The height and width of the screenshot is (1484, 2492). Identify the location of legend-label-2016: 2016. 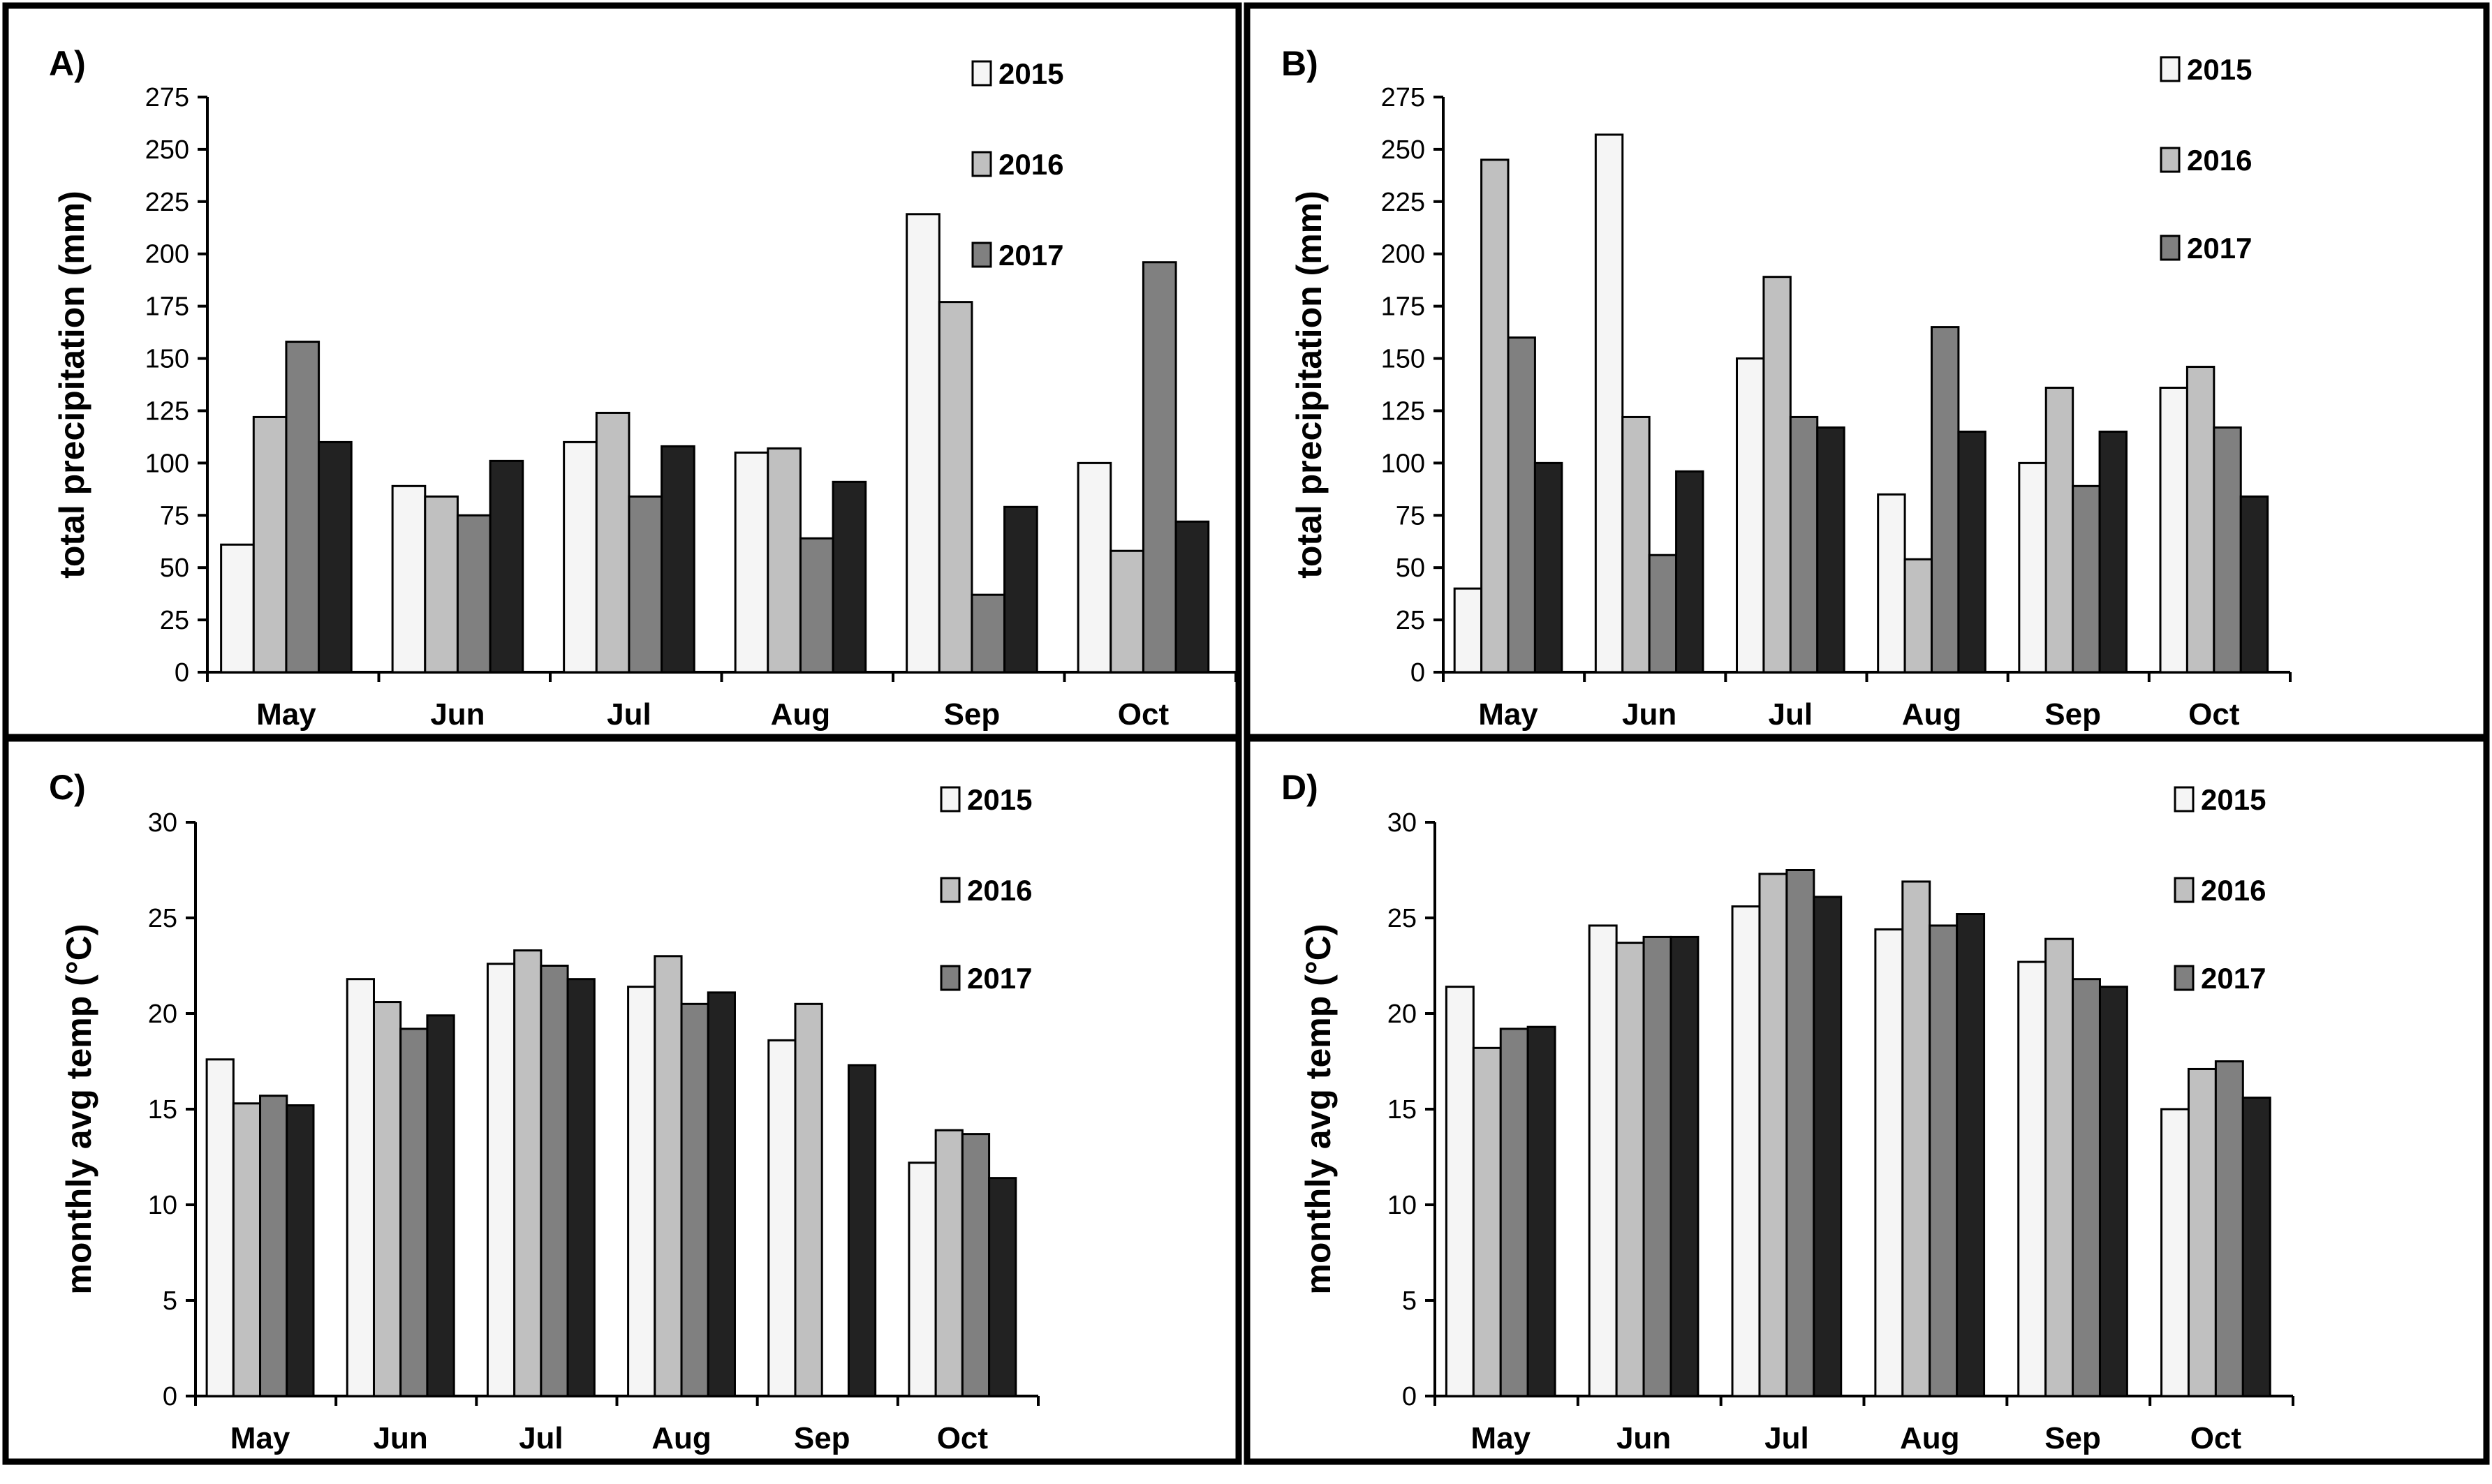
(2219, 160).